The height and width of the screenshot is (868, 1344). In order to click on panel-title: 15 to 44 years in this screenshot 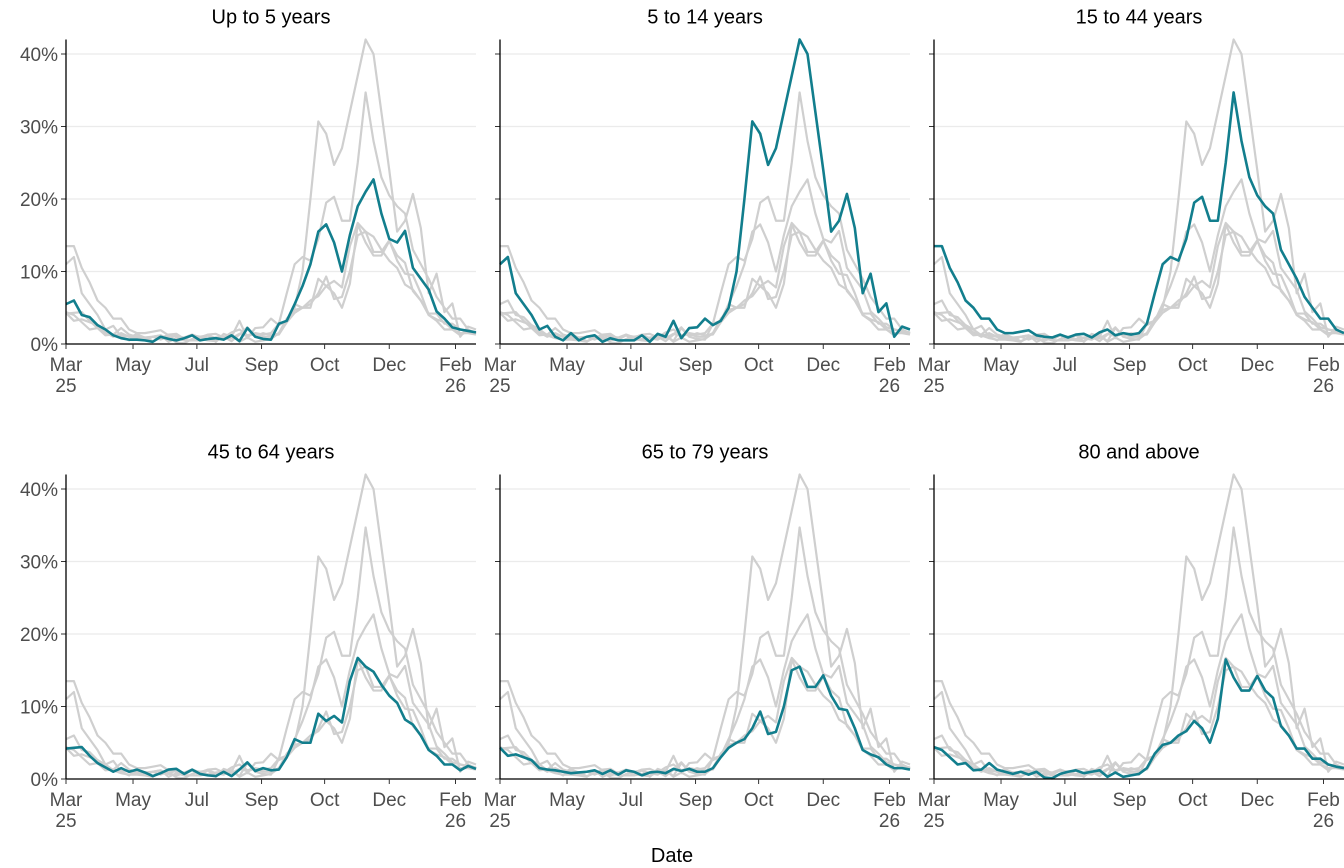, I will do `click(1139, 18)`.